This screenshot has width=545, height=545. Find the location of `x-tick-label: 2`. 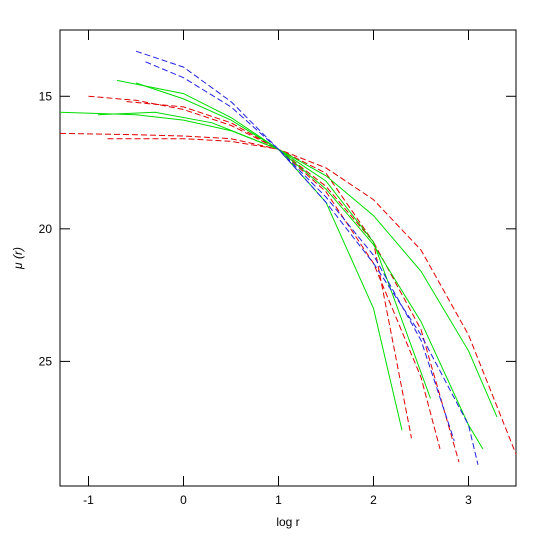

x-tick-label: 2 is located at coordinates (373, 500).